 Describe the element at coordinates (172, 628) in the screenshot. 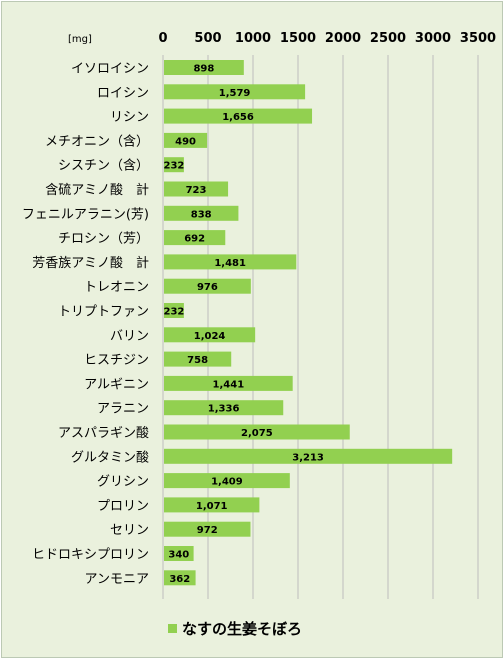

I see `legend-swatch` at that location.